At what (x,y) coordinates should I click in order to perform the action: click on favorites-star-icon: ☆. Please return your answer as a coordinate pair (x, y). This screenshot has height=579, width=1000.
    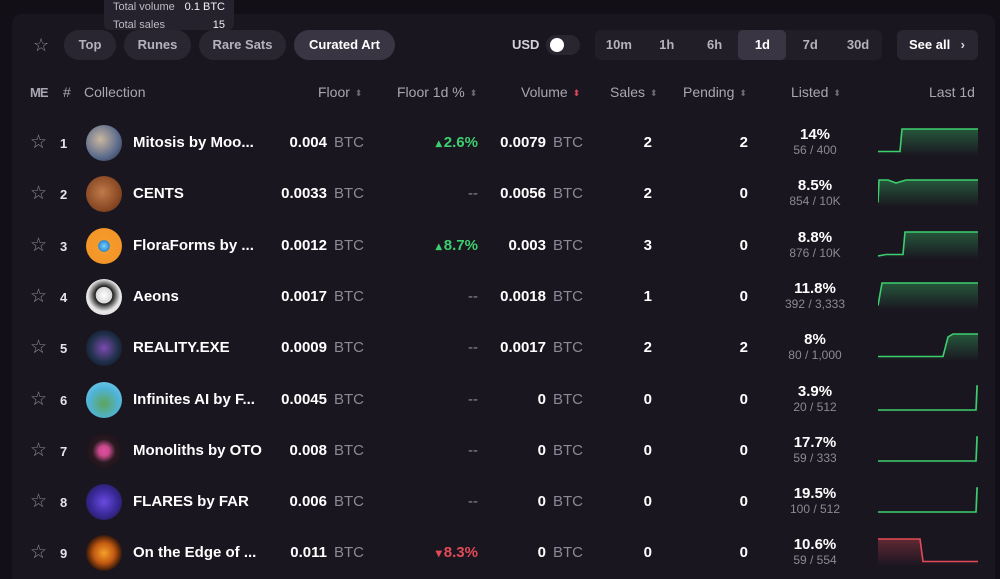
    Looking at the image, I should click on (41, 45).